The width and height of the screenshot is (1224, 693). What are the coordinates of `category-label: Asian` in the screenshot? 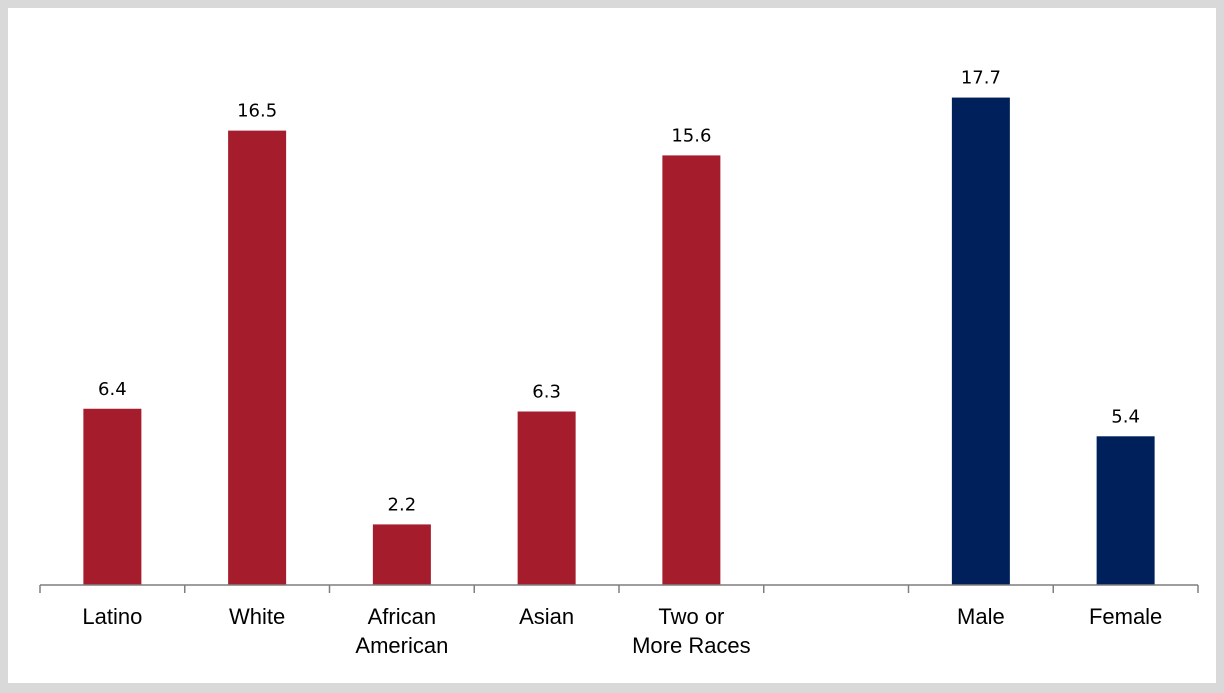 It's located at (546, 616).